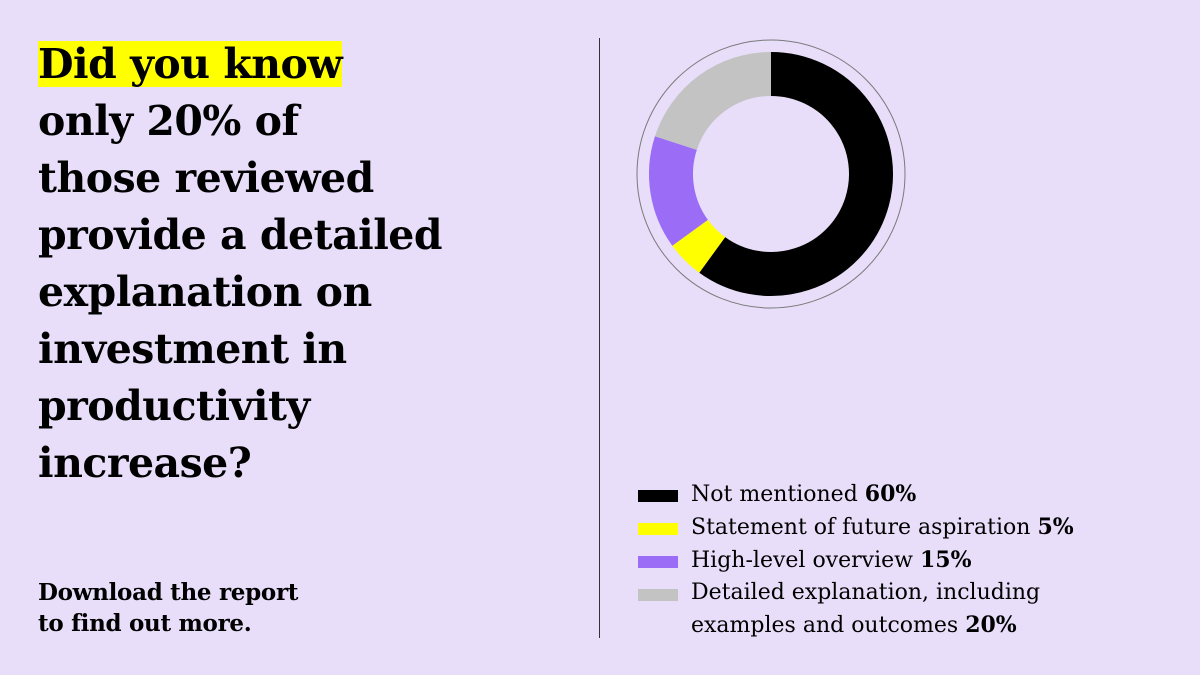 This screenshot has width=1200, height=675. Describe the element at coordinates (699, 246) in the screenshot. I see `donut-slice-statement-of-future-aspiration` at that location.